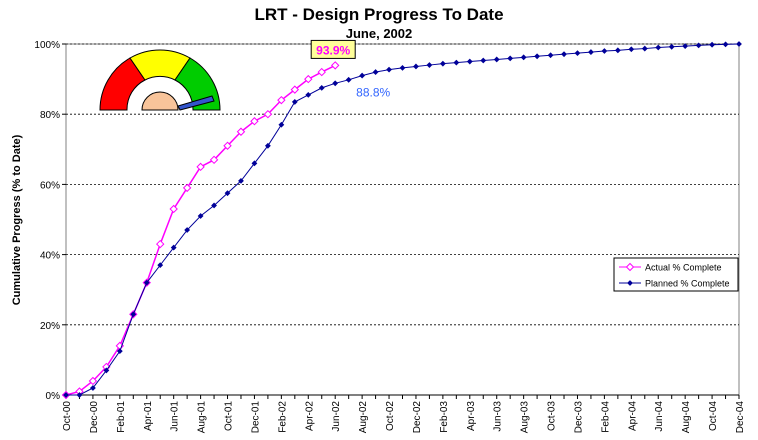 This screenshot has width=758, height=440. What do you see at coordinates (687, 284) in the screenshot?
I see `legend-label: Planned % Complete` at bounding box center [687, 284].